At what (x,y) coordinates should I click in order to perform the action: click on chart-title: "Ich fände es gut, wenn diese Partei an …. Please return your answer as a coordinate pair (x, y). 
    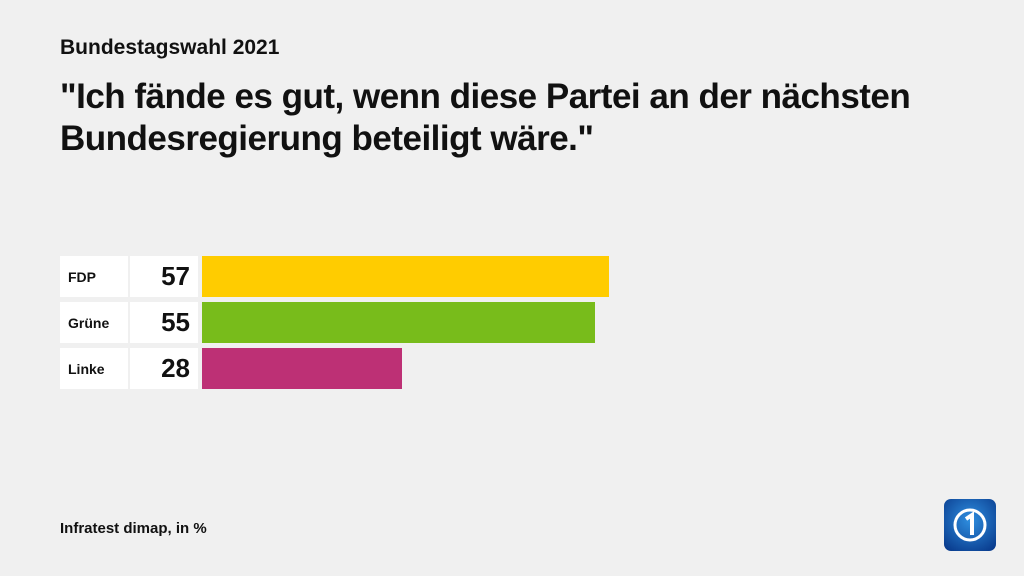
    Looking at the image, I should click on (485, 117).